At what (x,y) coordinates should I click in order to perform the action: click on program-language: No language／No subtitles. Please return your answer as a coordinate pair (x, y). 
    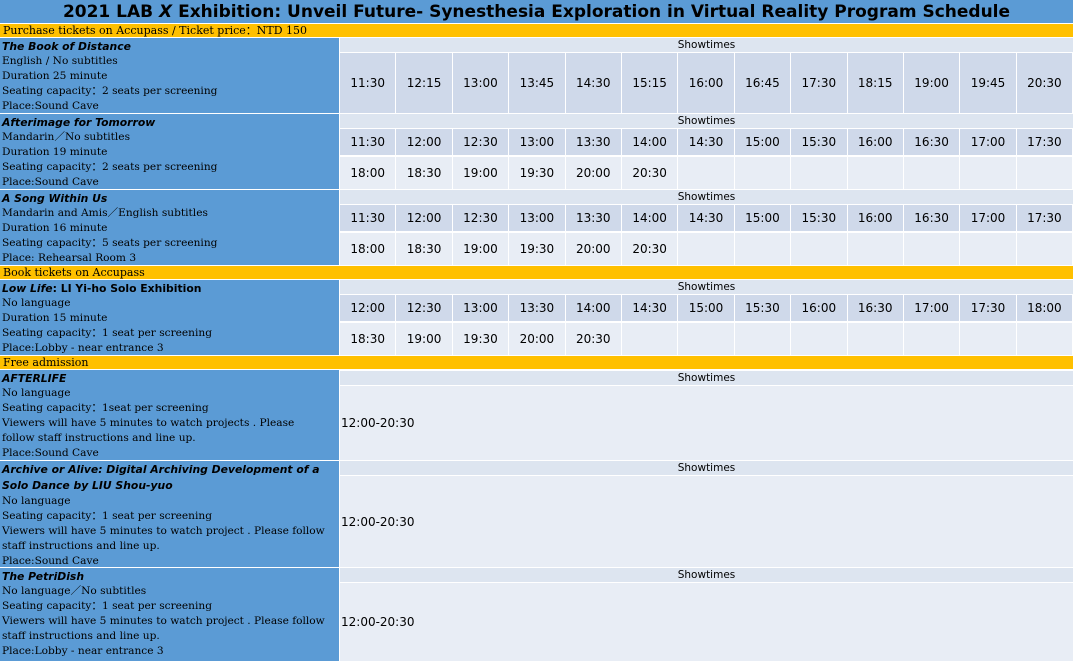
    Looking at the image, I should click on (74, 591).